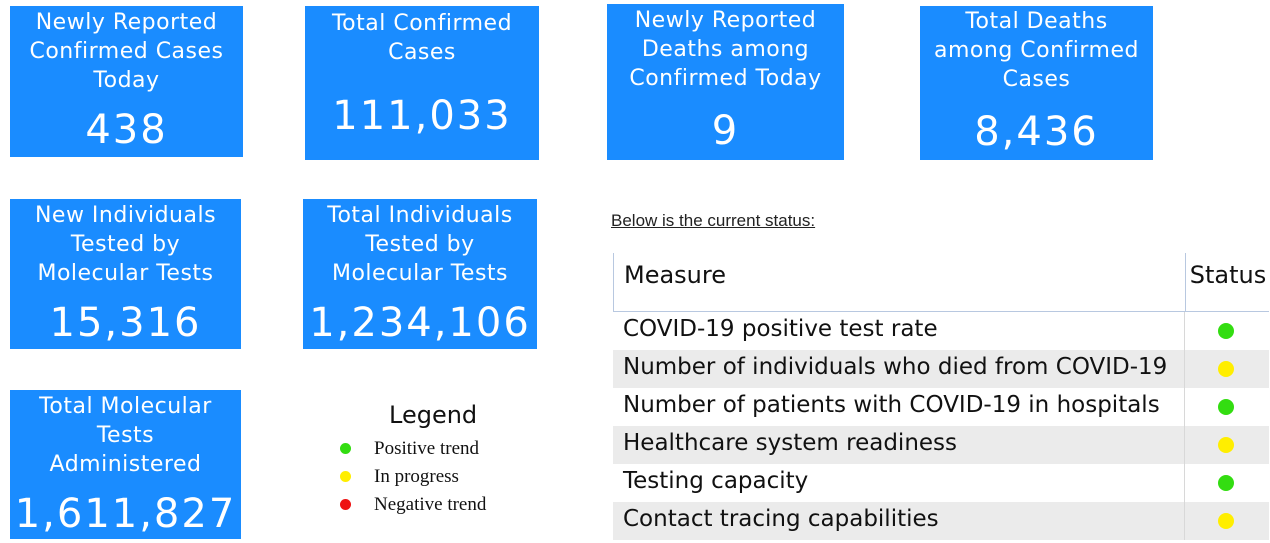 The image size is (1270, 543). What do you see at coordinates (430, 504) in the screenshot?
I see `legend-item-label: Negative trend` at bounding box center [430, 504].